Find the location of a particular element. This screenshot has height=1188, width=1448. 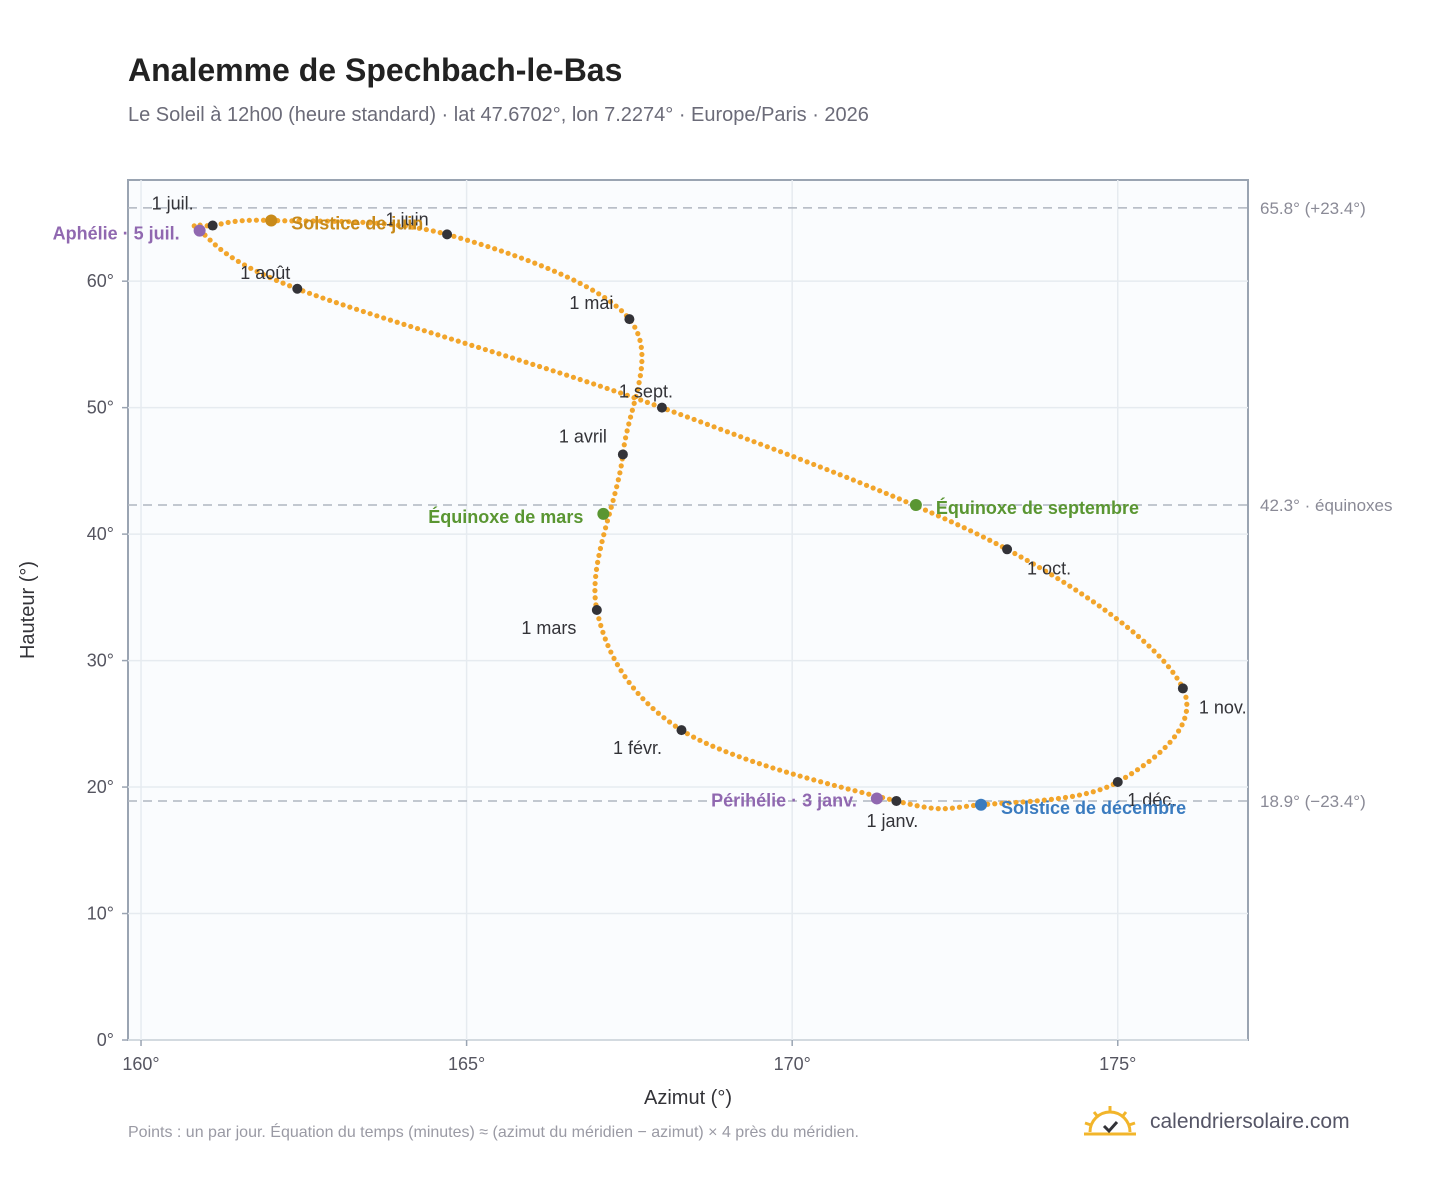

y-axis-label: Hauteur (°) is located at coordinates (28, 610).